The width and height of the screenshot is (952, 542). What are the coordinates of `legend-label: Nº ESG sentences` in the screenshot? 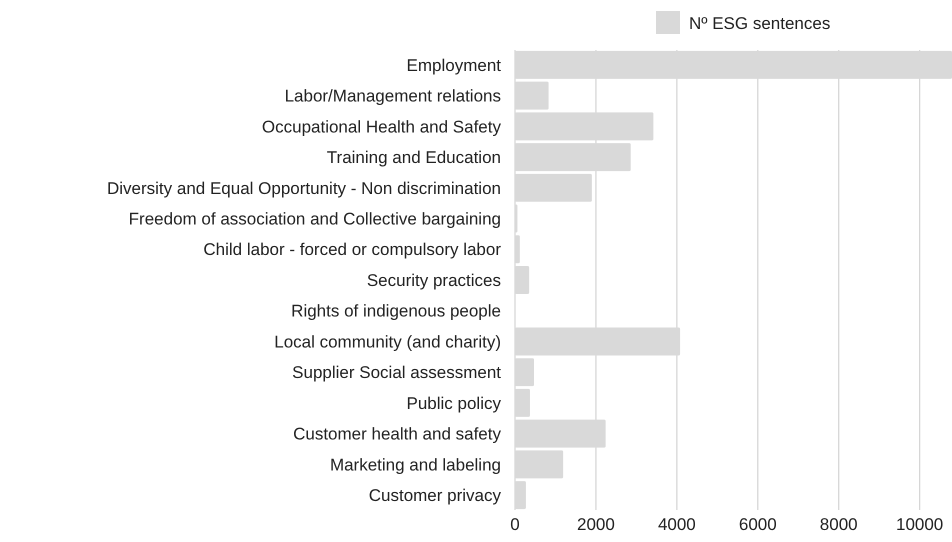 It's located at (759, 23).